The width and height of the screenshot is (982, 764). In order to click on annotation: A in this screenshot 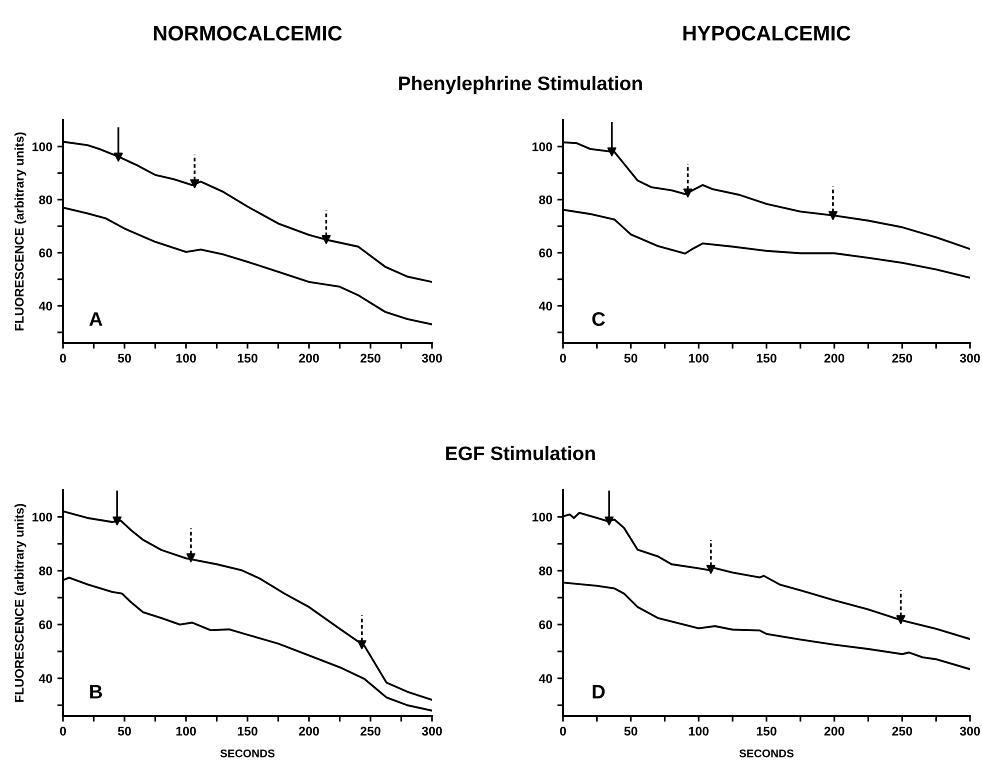, I will do `click(95, 319)`.